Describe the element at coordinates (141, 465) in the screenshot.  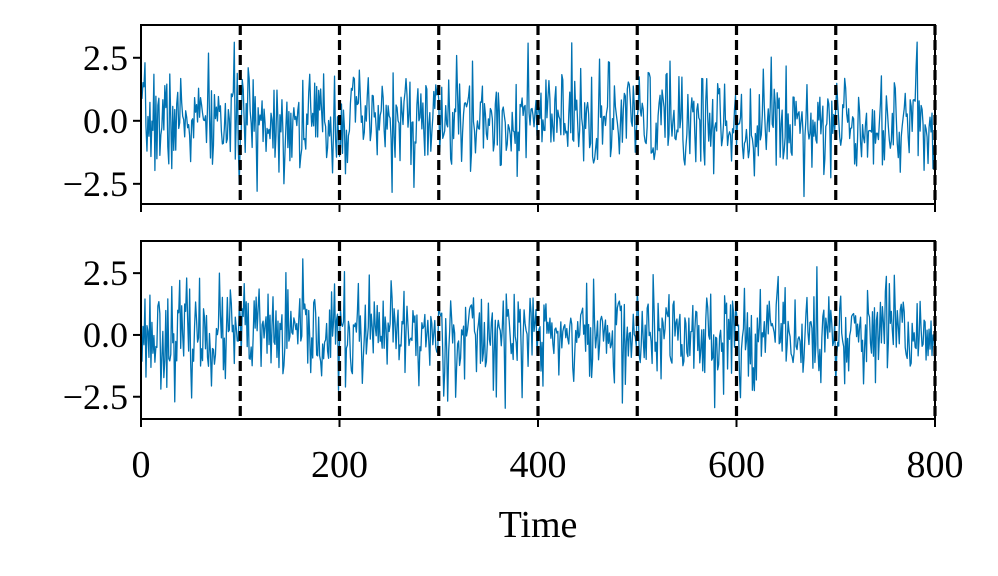
I see `x-tick-label-0: 0` at that location.